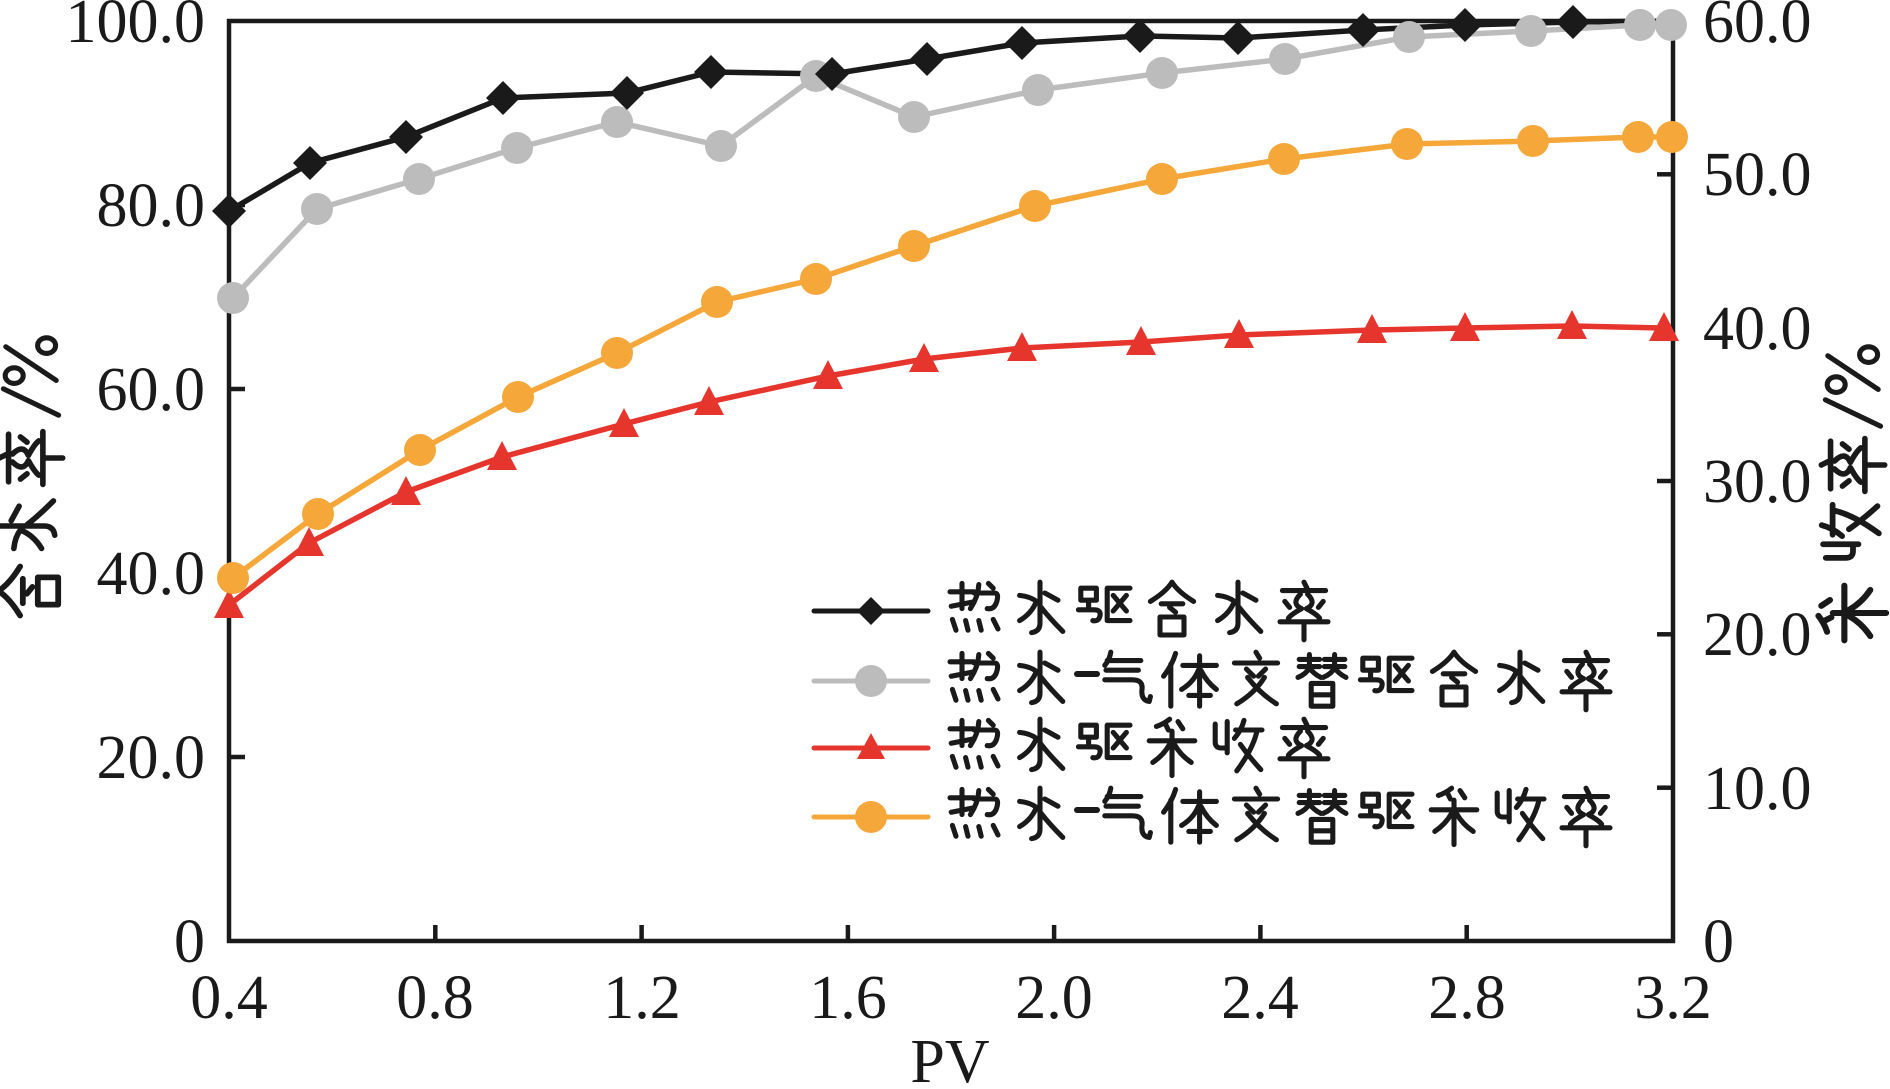 Image resolution: width=1890 pixels, height=1089 pixels. What do you see at coordinates (1757, 789) in the screenshot?
I see `svg-text: 10.0` at bounding box center [1757, 789].